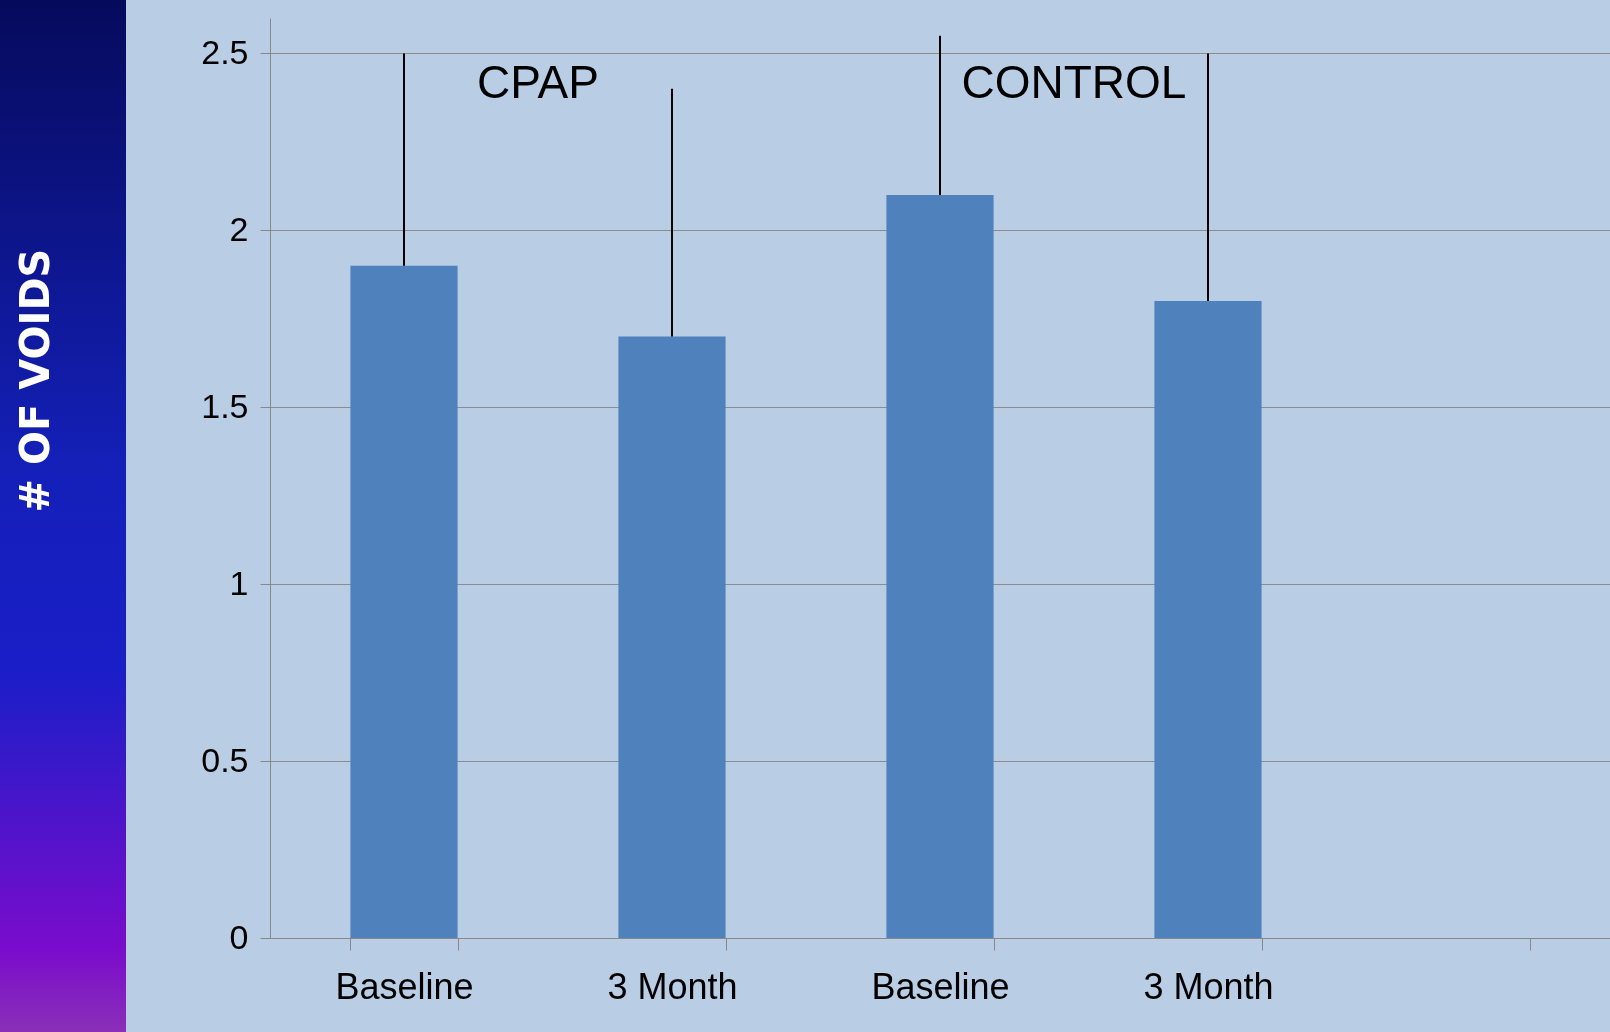  What do you see at coordinates (225, 51) in the screenshot?
I see `y-tick-label: 2.5` at bounding box center [225, 51].